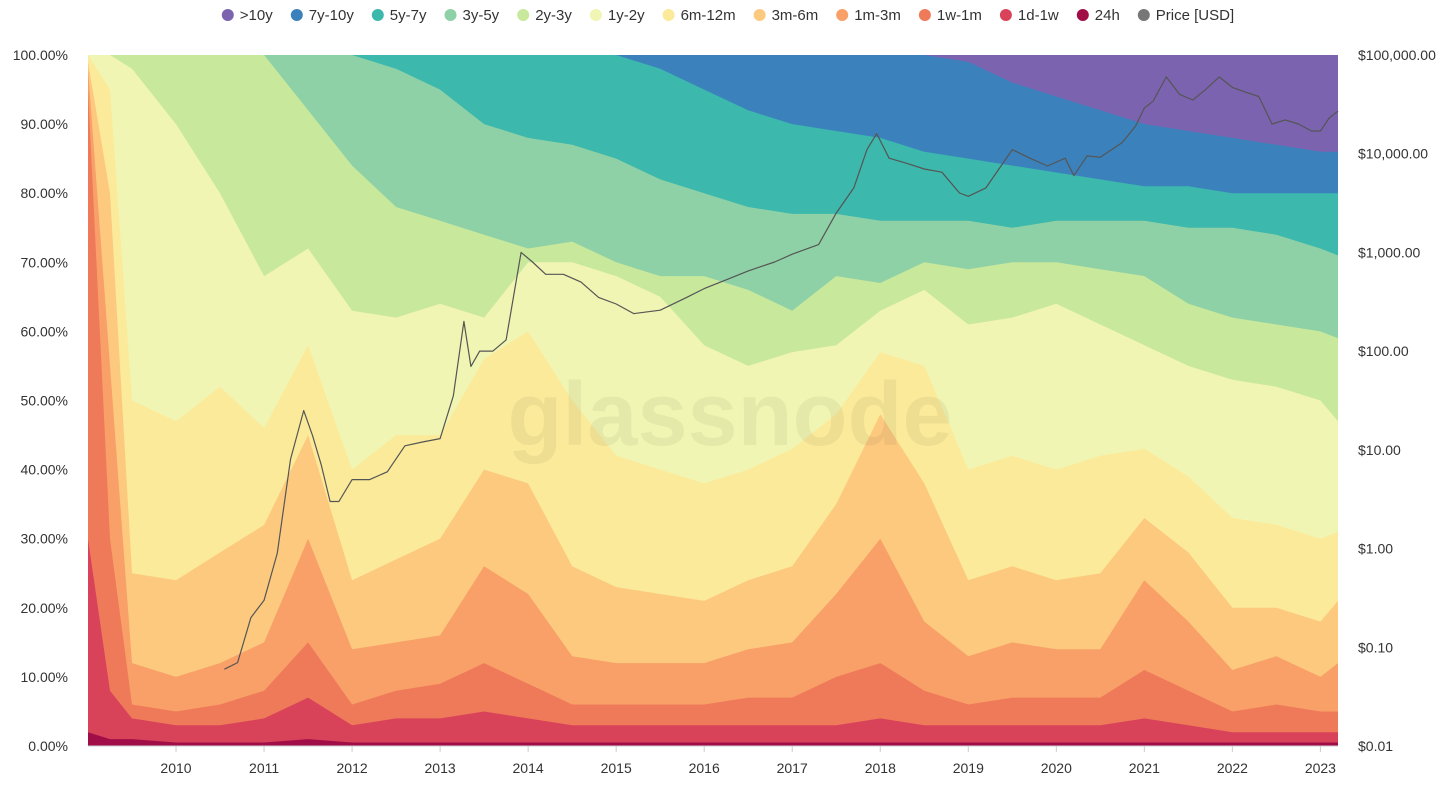 The height and width of the screenshot is (786, 1456). What do you see at coordinates (713, 739) in the screenshot?
I see `area-band-24h` at bounding box center [713, 739].